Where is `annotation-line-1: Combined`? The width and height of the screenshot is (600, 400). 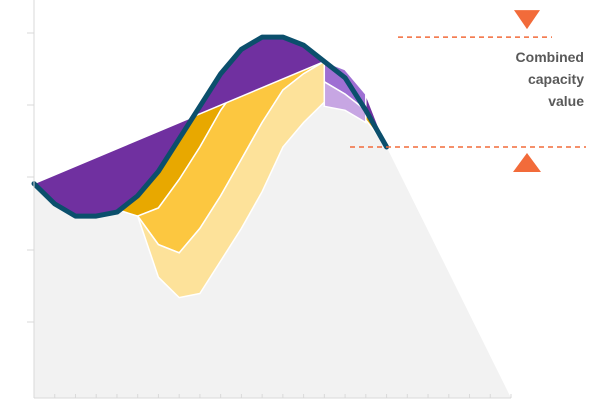 annotation-line-1: Combined is located at coordinates (549, 57).